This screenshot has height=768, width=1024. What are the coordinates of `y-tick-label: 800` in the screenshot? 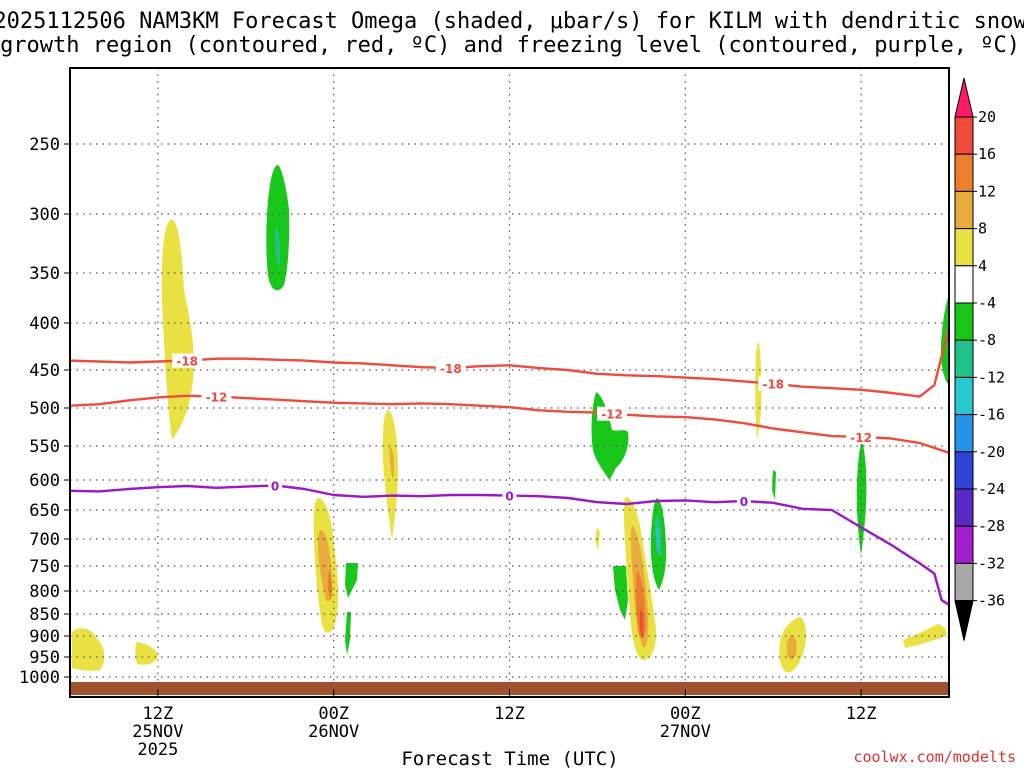 It's located at (44, 592).